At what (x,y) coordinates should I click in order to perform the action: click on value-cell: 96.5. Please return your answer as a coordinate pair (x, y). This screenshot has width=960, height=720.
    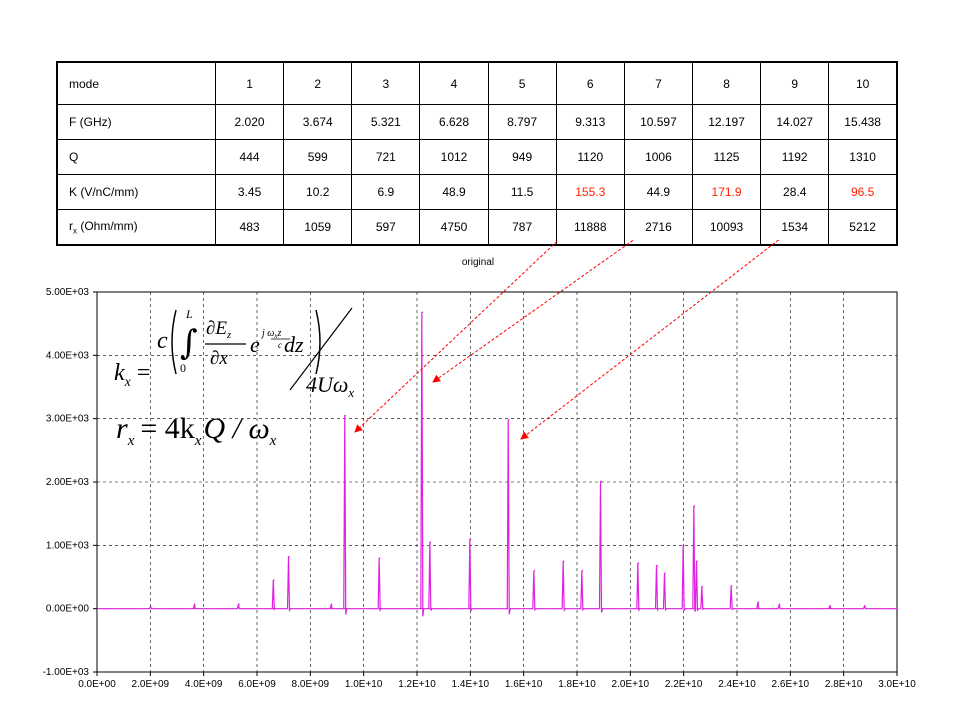
    Looking at the image, I should click on (863, 192).